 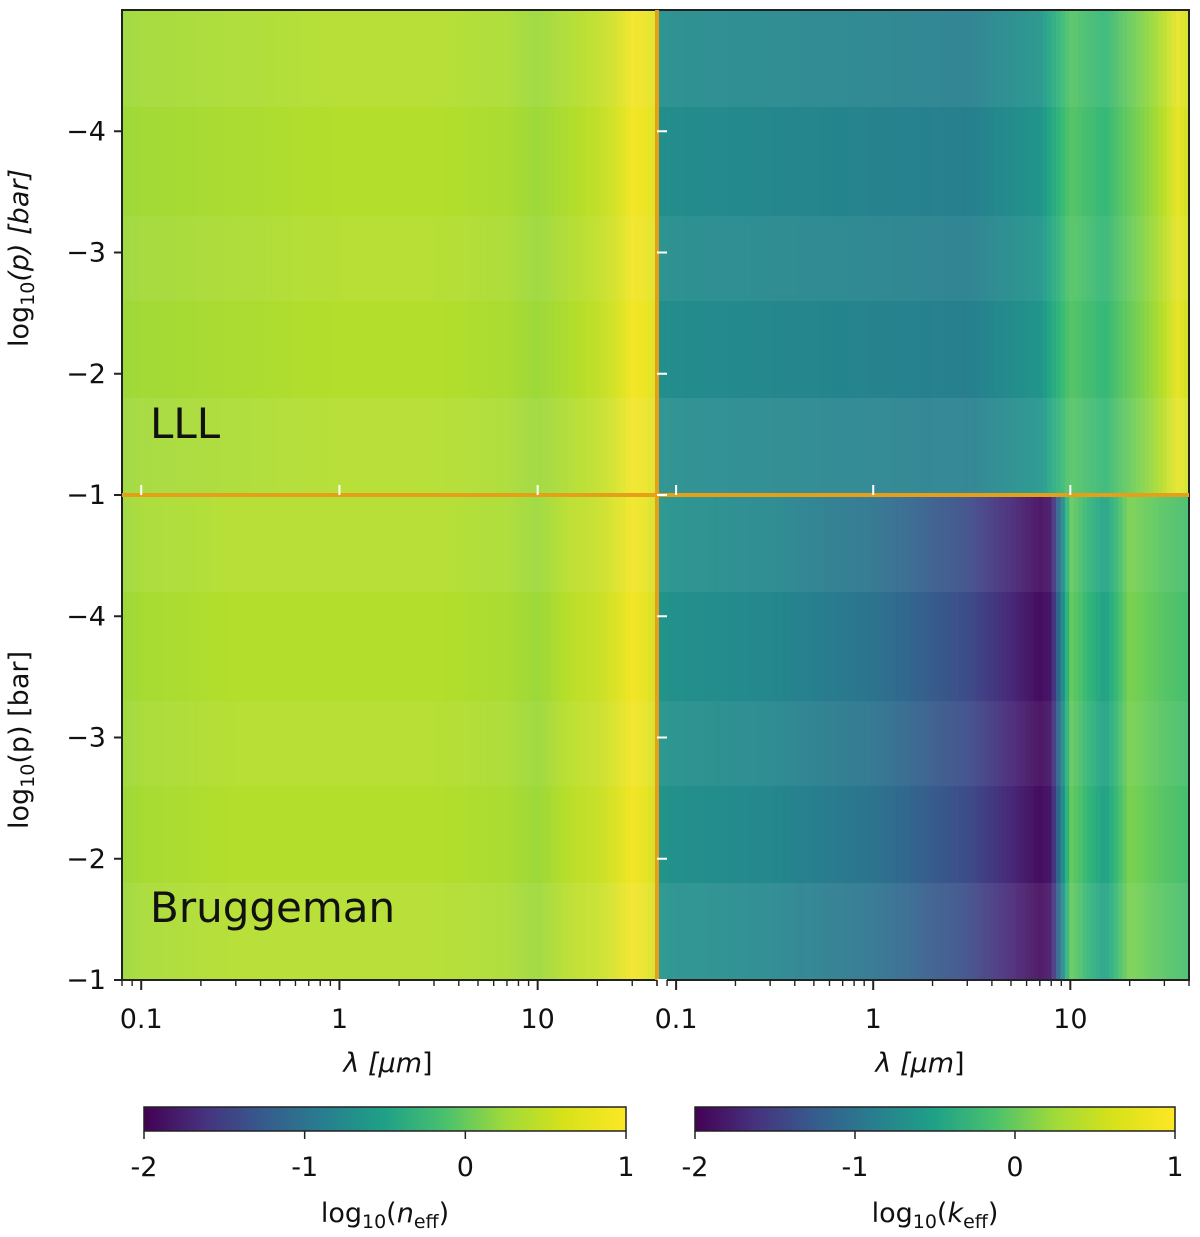 I want to click on y-tick-label: −2, so click(x=86, y=859).